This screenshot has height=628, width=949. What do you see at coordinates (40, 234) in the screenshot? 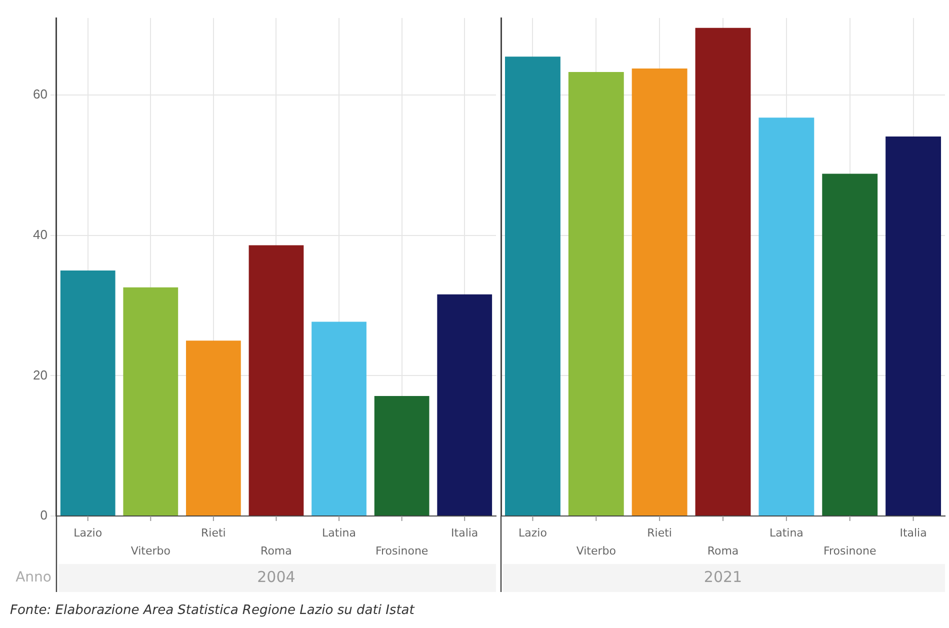
I see `y-tick-label: 40` at bounding box center [40, 234].